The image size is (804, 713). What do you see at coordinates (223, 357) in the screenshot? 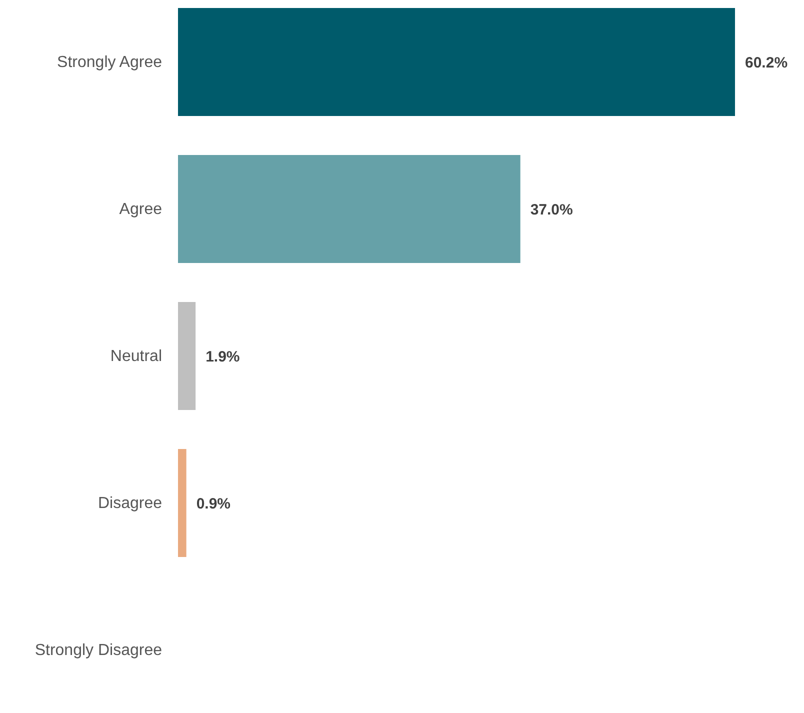
I see `data-label: 1.9%` at bounding box center [223, 357].